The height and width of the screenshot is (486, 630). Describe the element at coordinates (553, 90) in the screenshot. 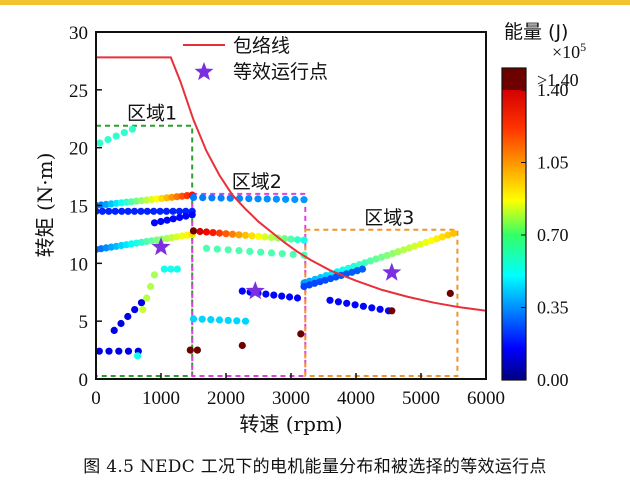

I see `colorbar-tick-label: 1.40` at that location.